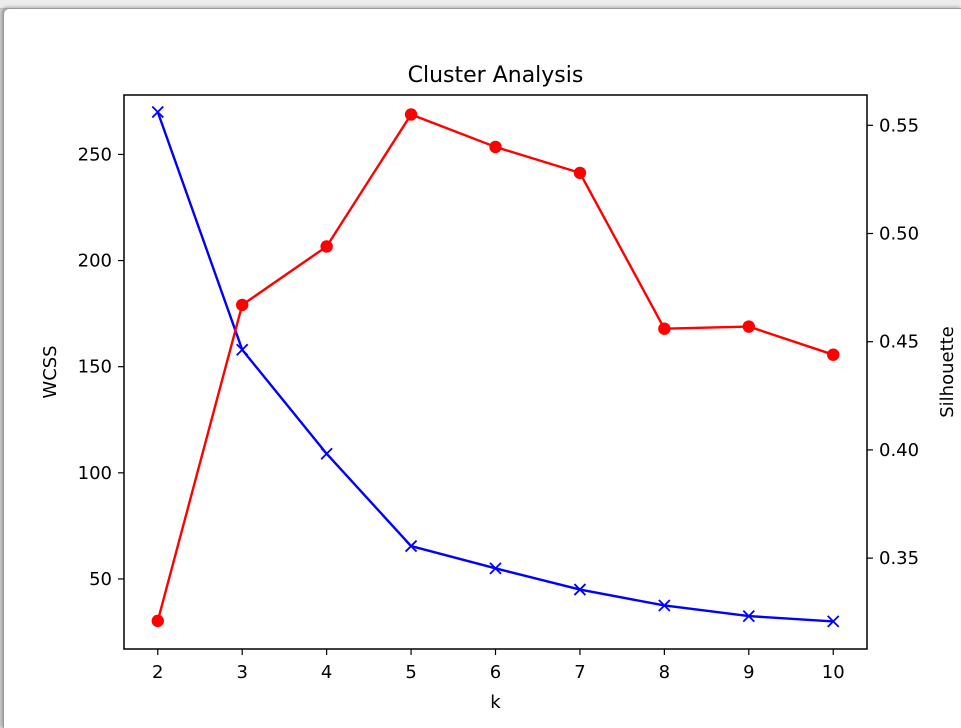  I want to click on right-y-axis-ticks: 0.35 0.40 0.45 0.50 0.55, so click(893, 342).